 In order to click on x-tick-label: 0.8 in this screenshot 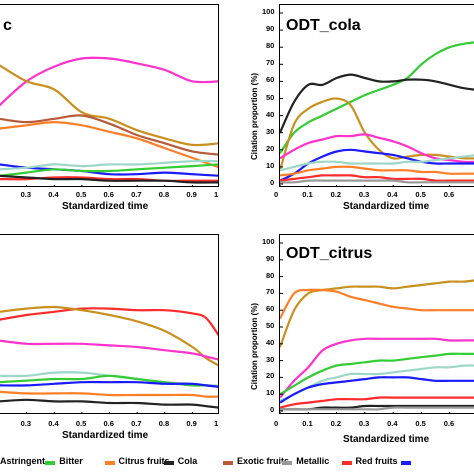, I will do `click(164, 423)`.